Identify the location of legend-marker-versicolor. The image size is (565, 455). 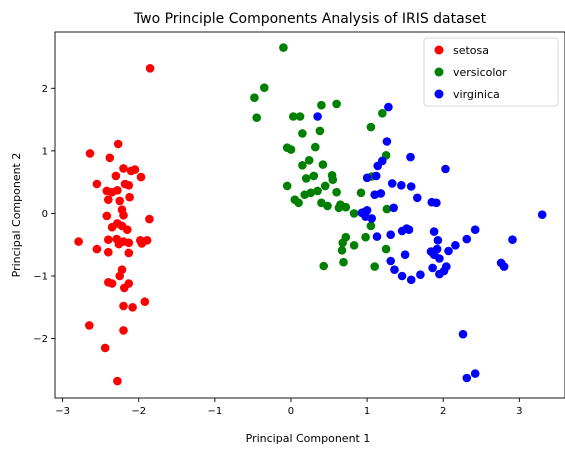
(439, 72).